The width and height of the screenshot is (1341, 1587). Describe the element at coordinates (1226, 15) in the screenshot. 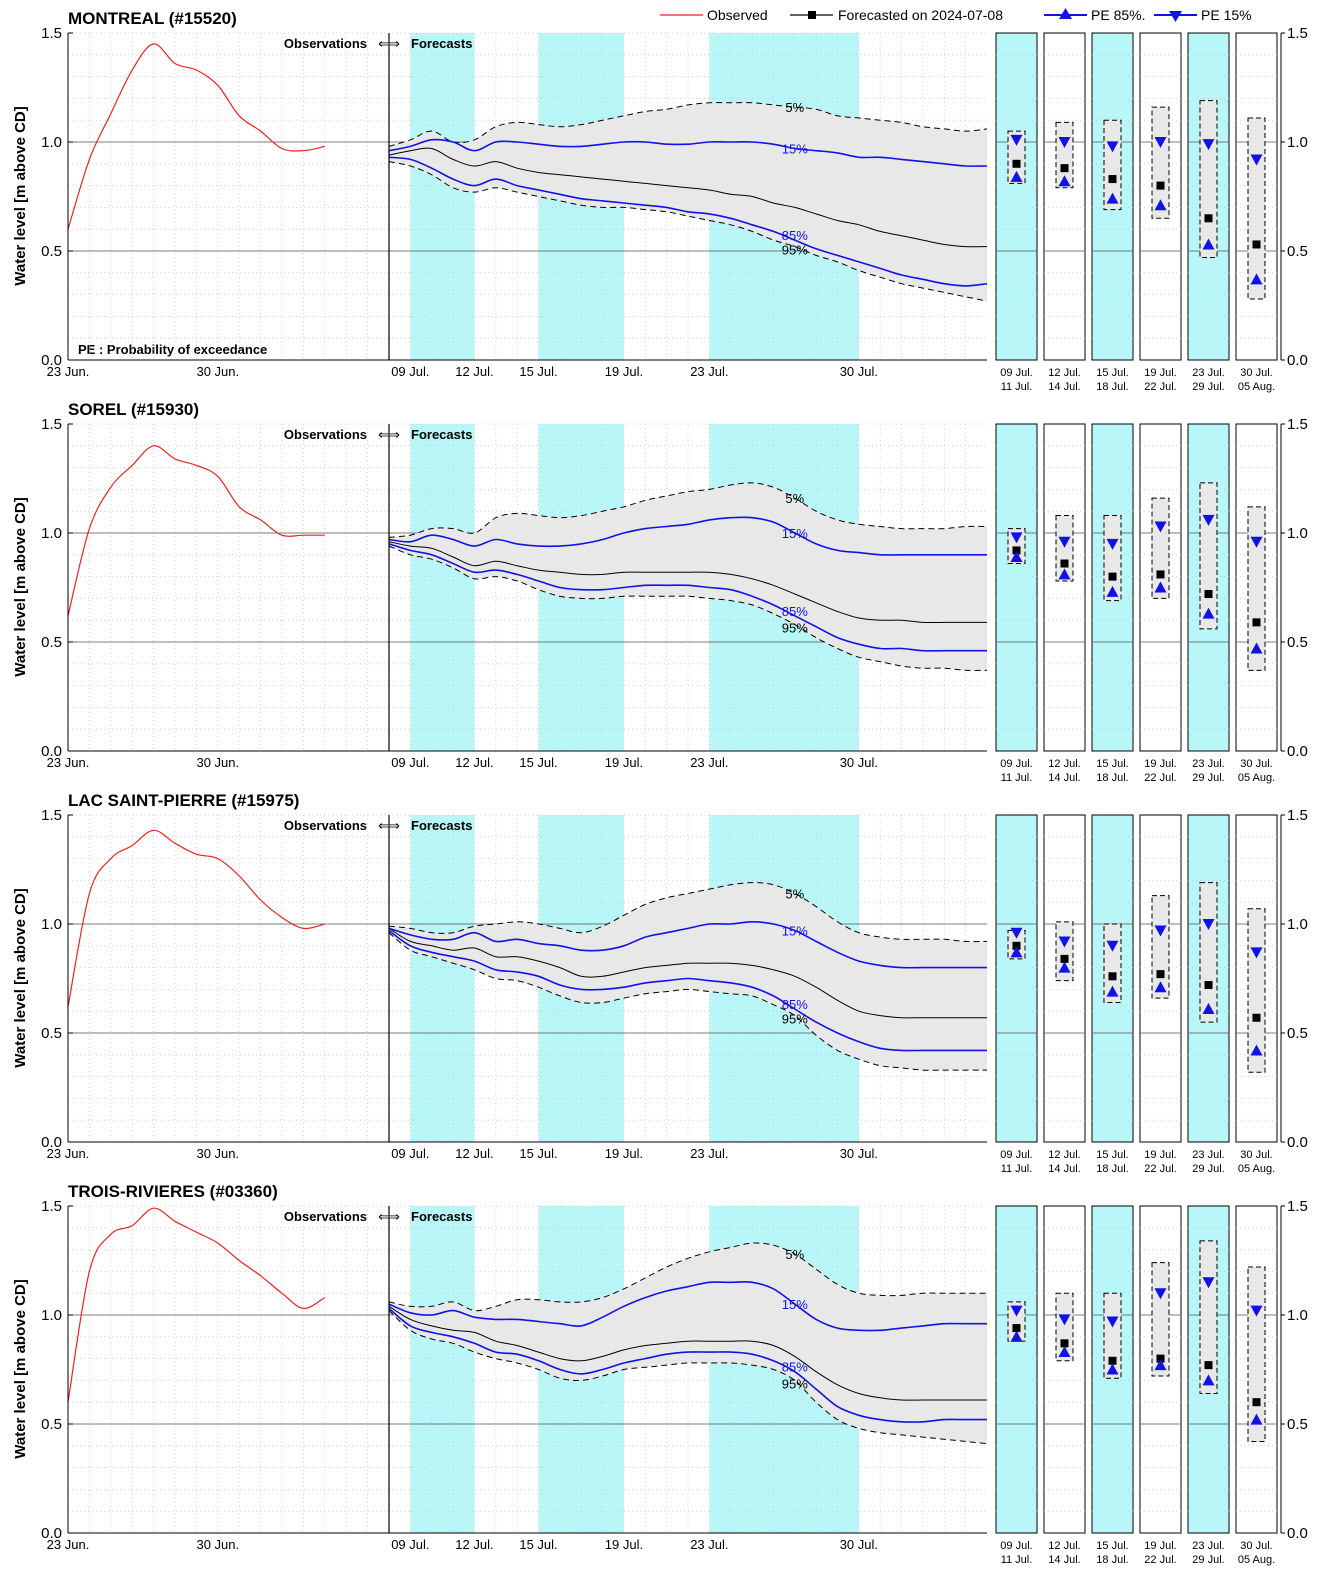

I see `legend-pe15-label: PE 15%` at that location.